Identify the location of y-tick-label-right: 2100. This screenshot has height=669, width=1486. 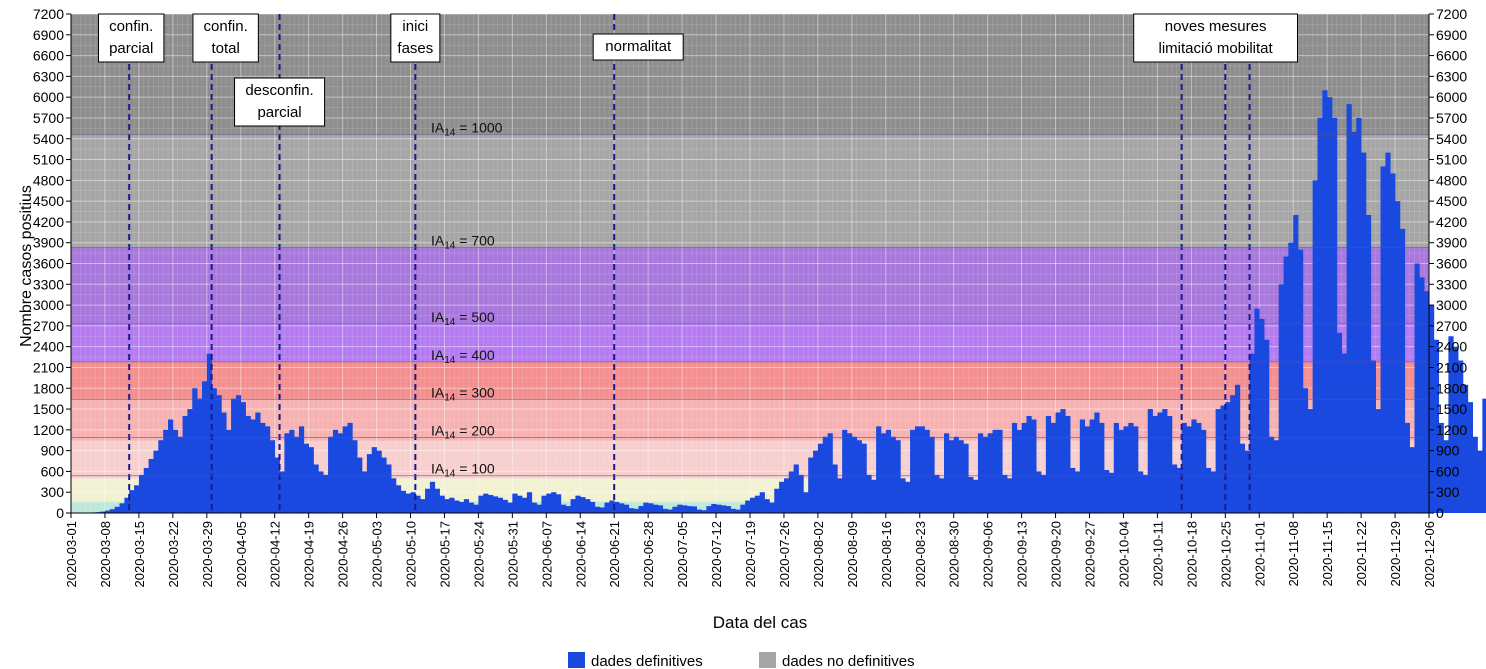
(1451, 367).